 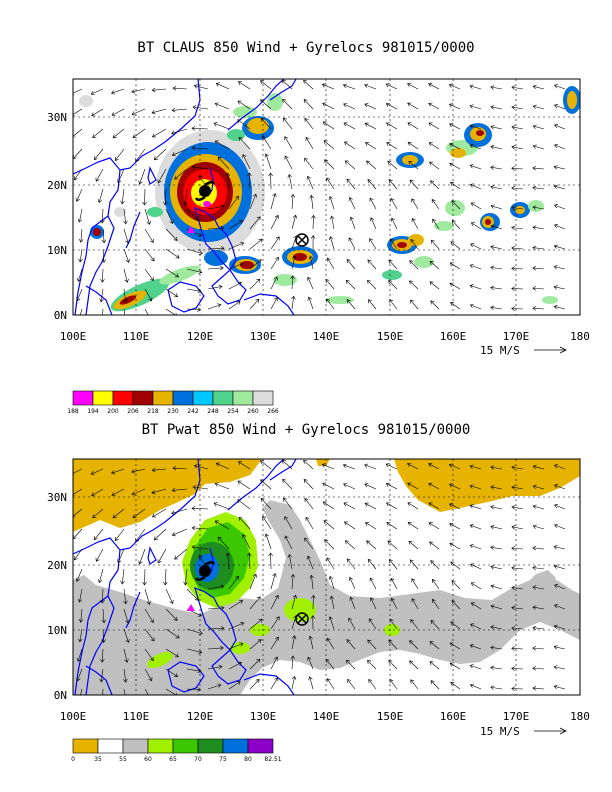 I want to click on panel2-gyre-marker, so click(x=302, y=619).